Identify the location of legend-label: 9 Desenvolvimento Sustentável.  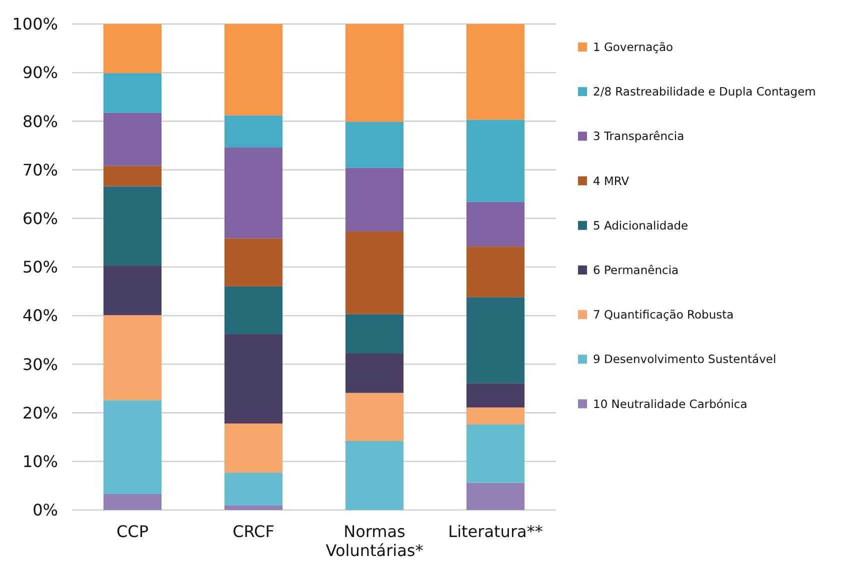
(684, 359).